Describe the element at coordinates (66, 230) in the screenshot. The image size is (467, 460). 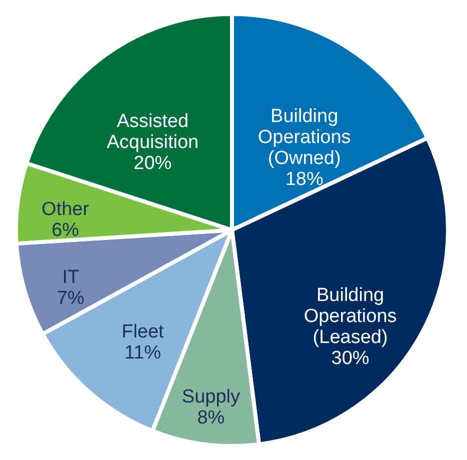
I see `data-label: 6%` at that location.